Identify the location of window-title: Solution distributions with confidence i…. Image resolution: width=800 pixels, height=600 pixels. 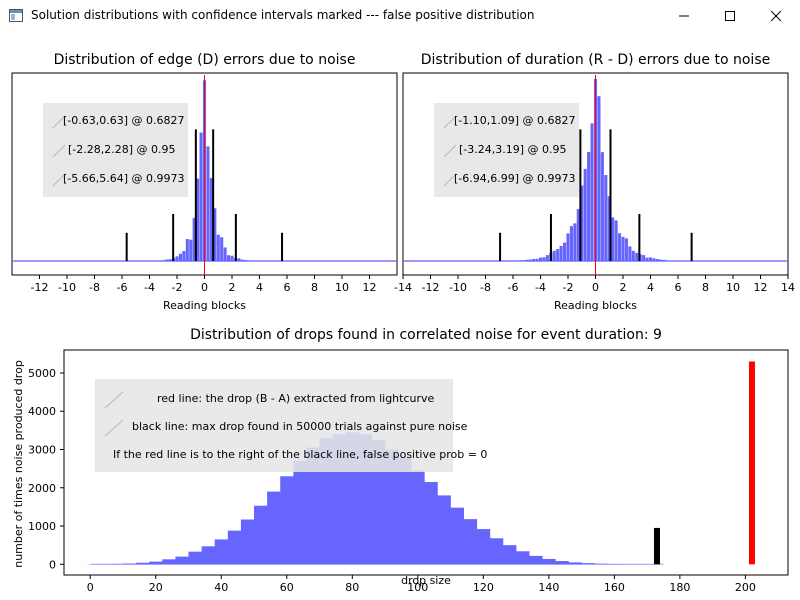
(283, 15).